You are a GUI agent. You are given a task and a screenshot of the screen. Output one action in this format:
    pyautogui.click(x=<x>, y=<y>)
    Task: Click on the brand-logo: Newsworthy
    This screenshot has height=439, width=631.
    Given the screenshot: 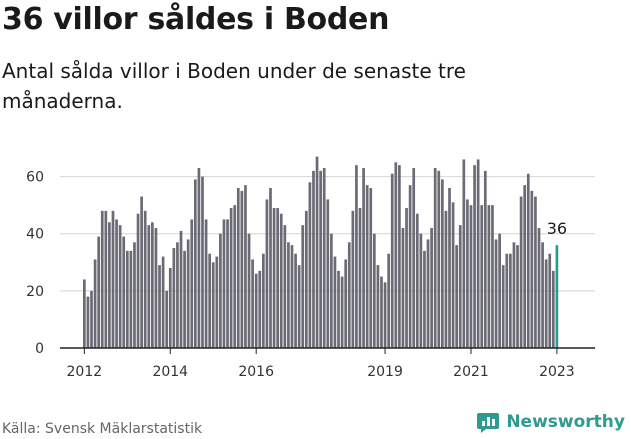 What is the action you would take?
    pyautogui.click(x=550, y=422)
    